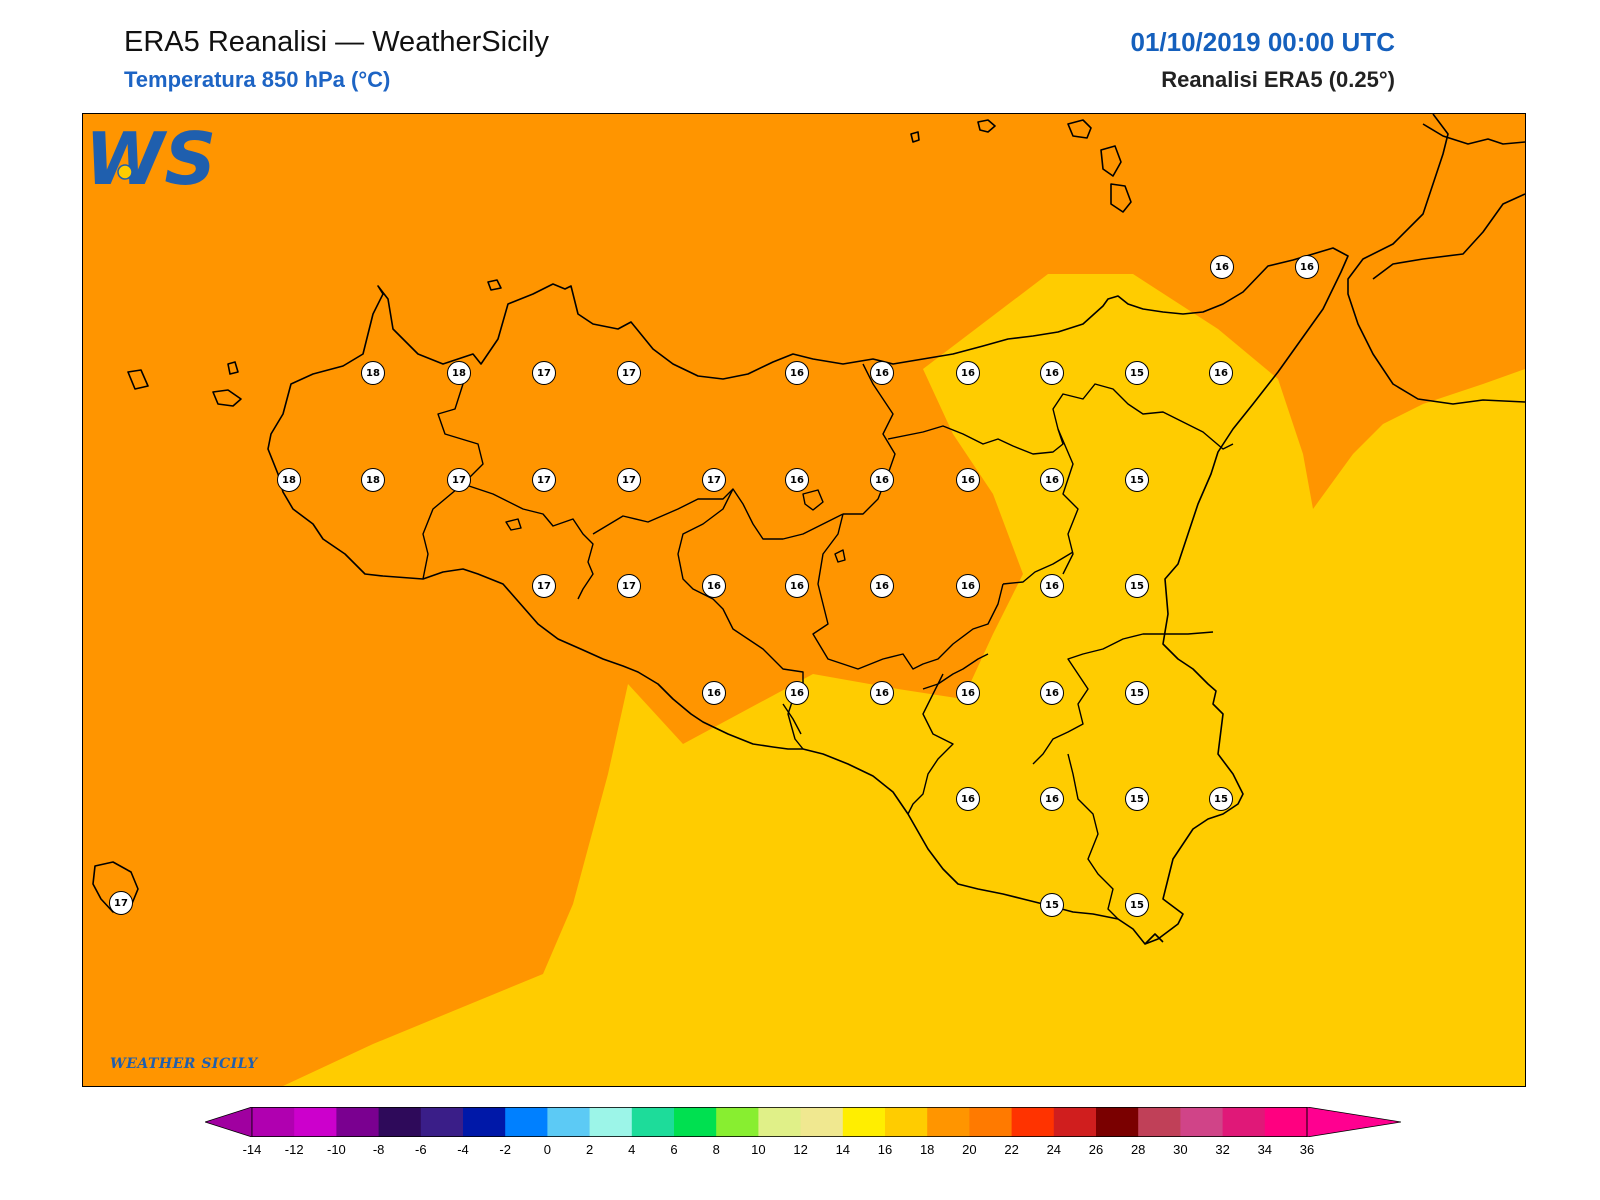  What do you see at coordinates (125, 172) in the screenshot?
I see `sun-icon` at bounding box center [125, 172].